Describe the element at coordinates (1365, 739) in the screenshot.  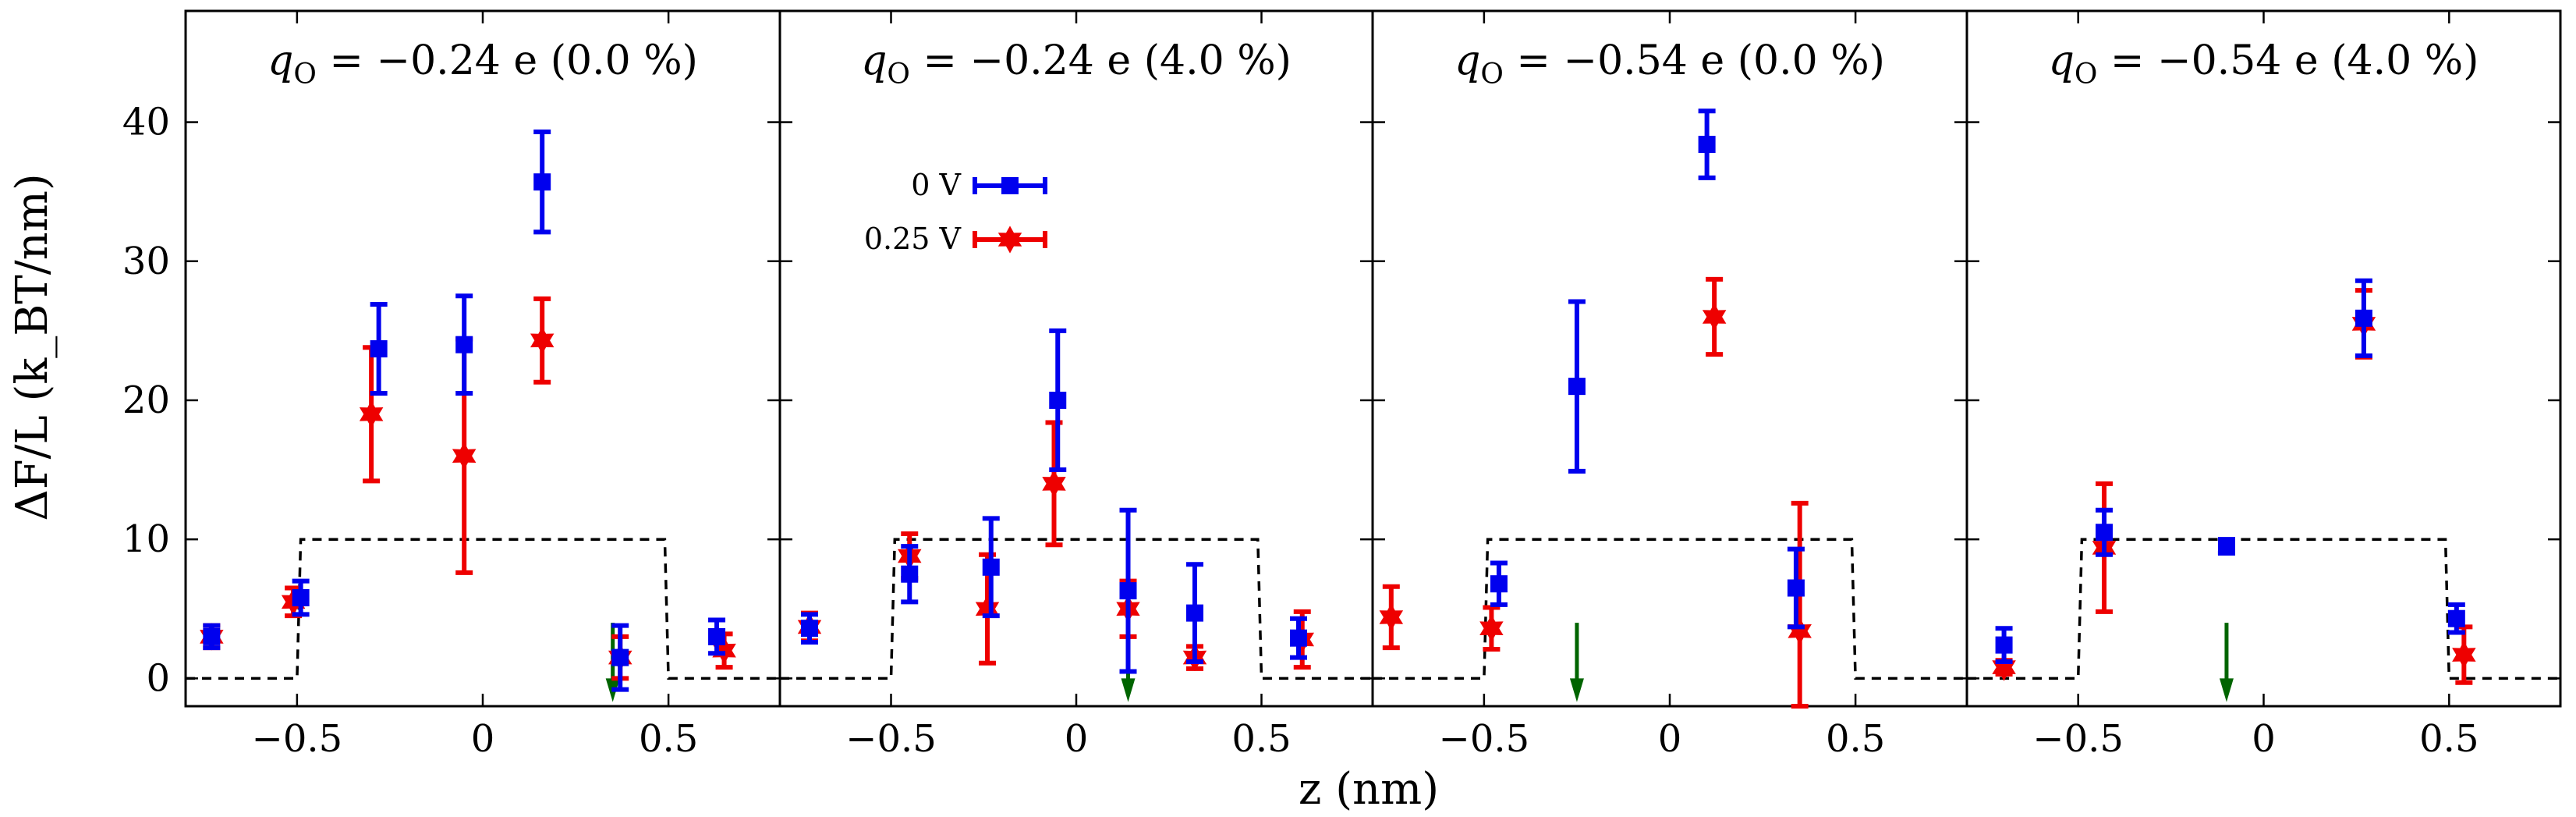
I see `x-tick-labels: −0.5 0 0.5 −0.5 0 0.5 −0.5 0 0.5 −0.5 0 0.5` at that location.